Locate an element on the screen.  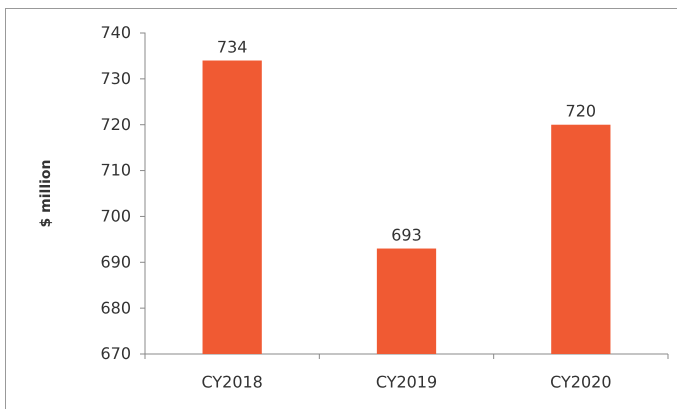
y-axis-title: $ million is located at coordinates (46, 194).